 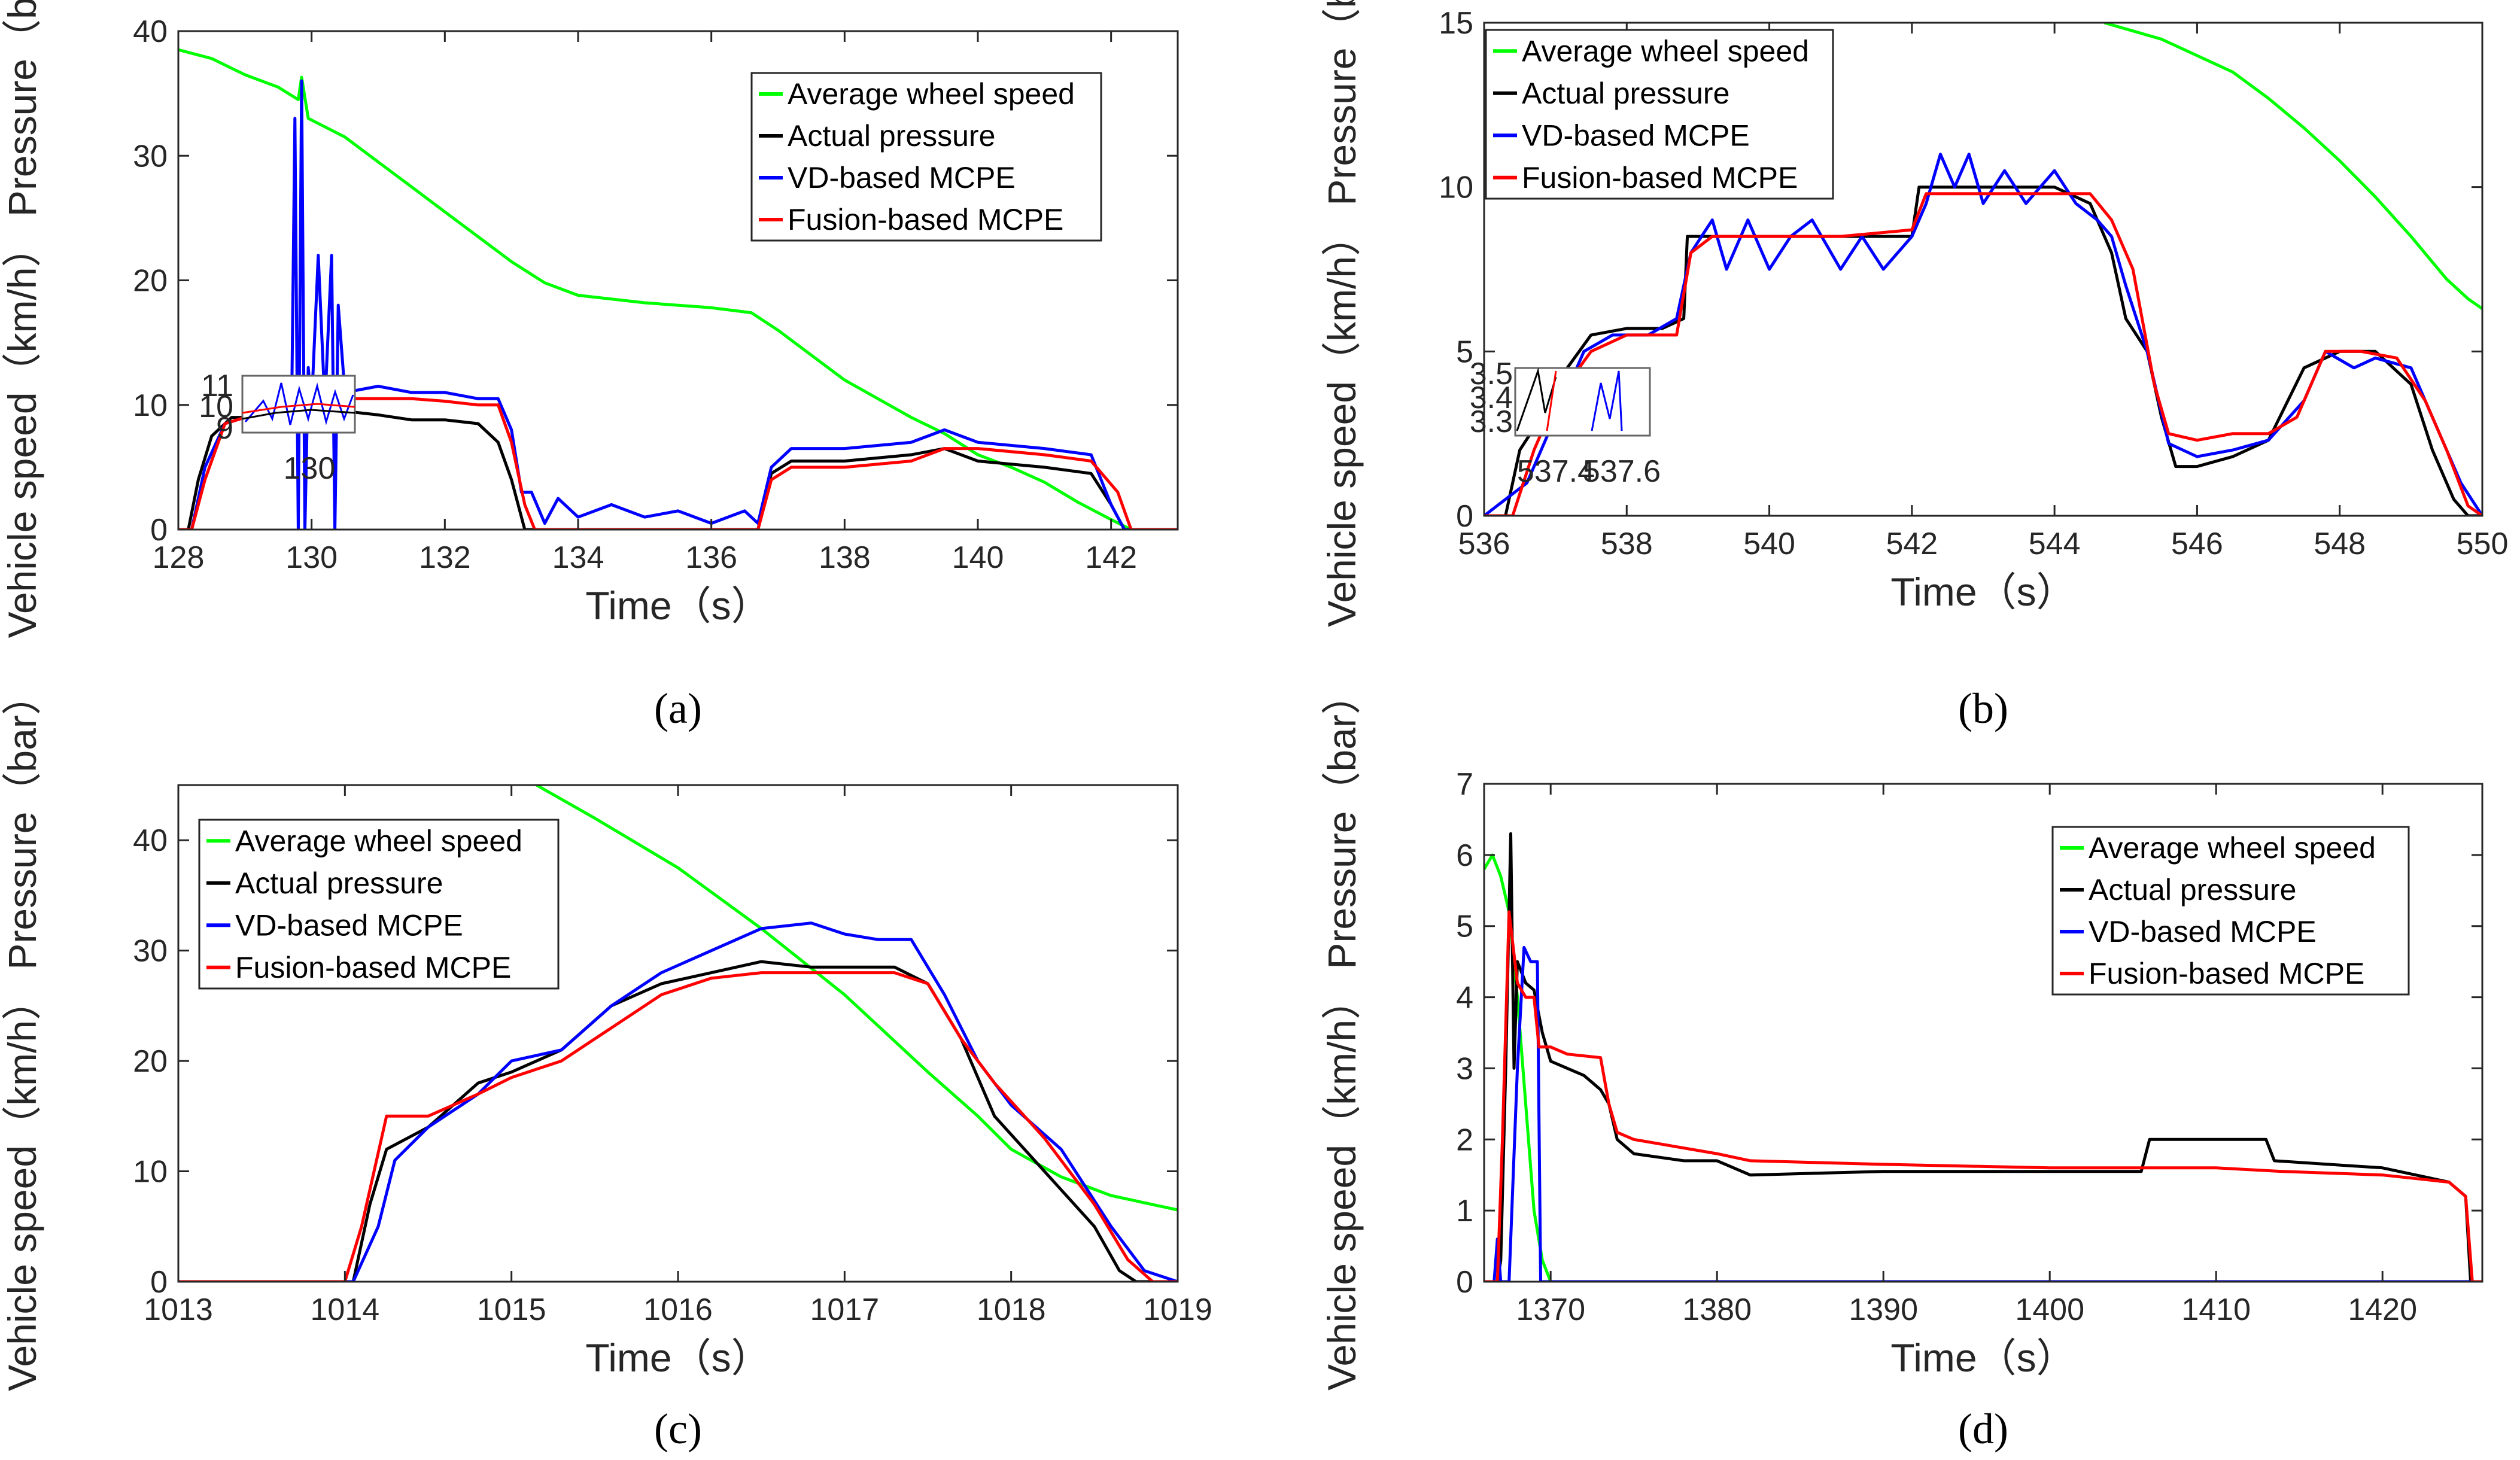 What do you see at coordinates (678, 1429) in the screenshot?
I see `panel-caption: (c)` at bounding box center [678, 1429].